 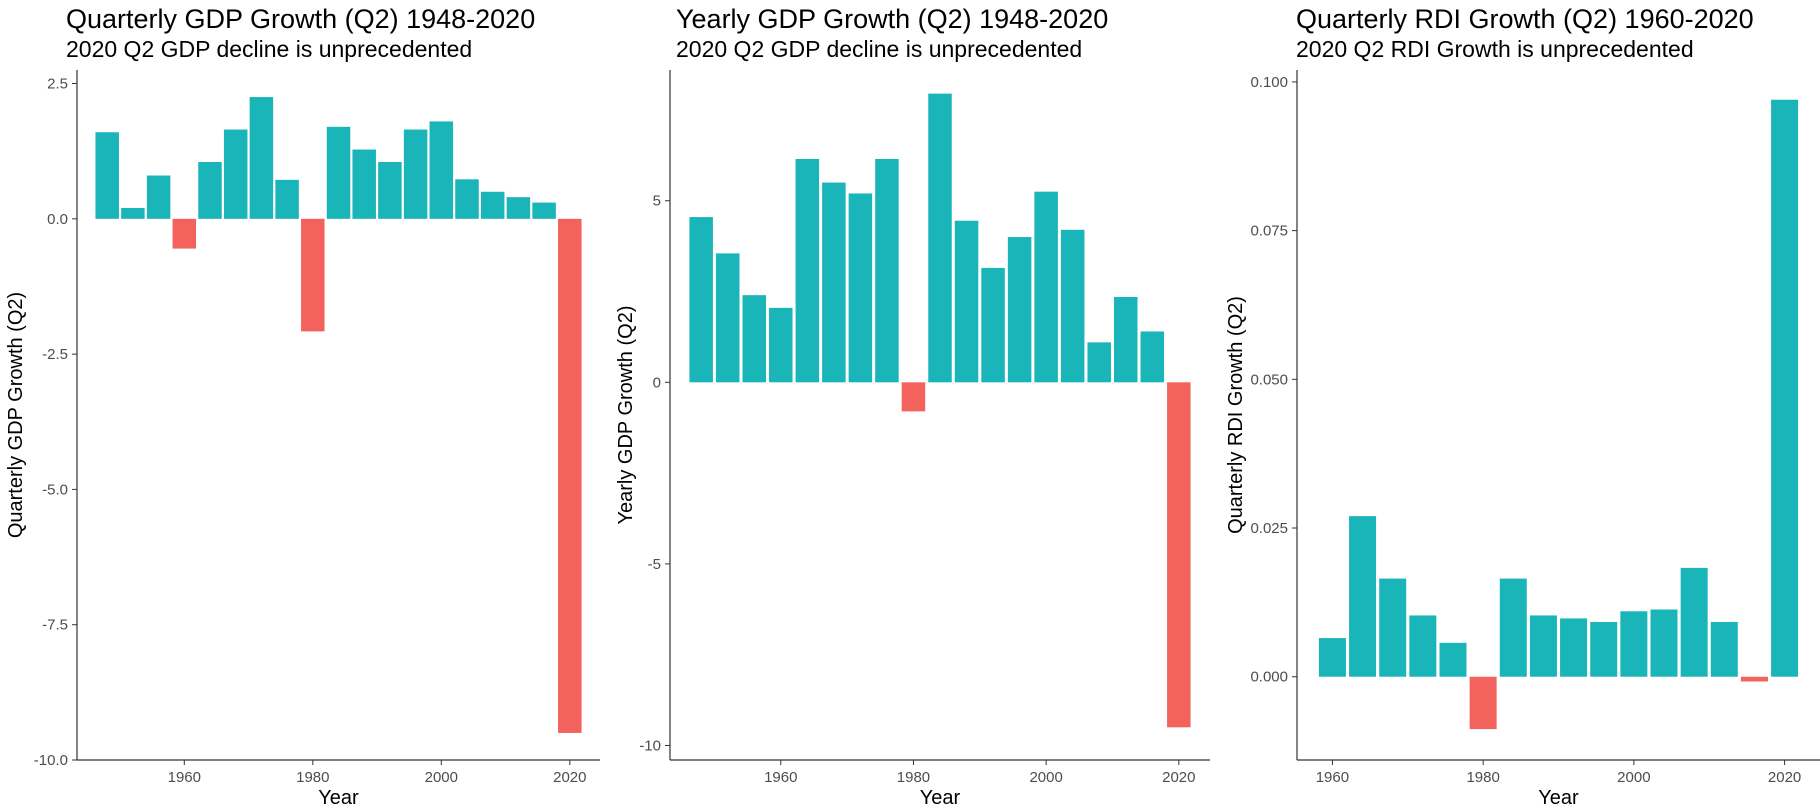 I want to click on y-tick-label: 0.0, so click(x=57, y=219).